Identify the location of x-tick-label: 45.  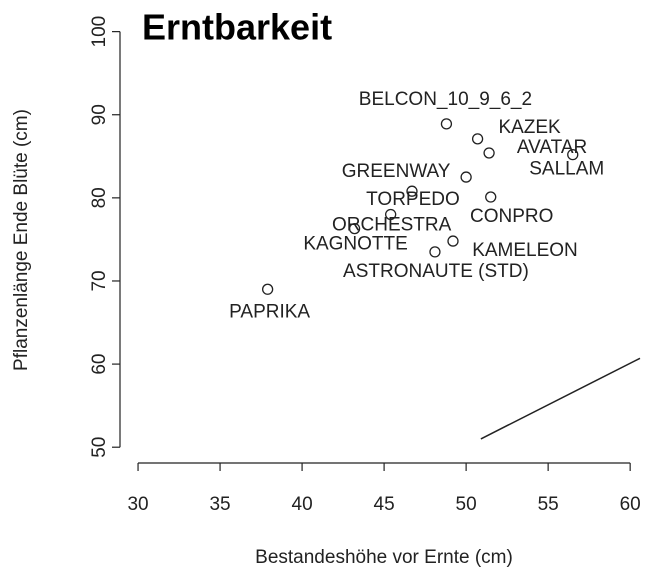
(384, 504).